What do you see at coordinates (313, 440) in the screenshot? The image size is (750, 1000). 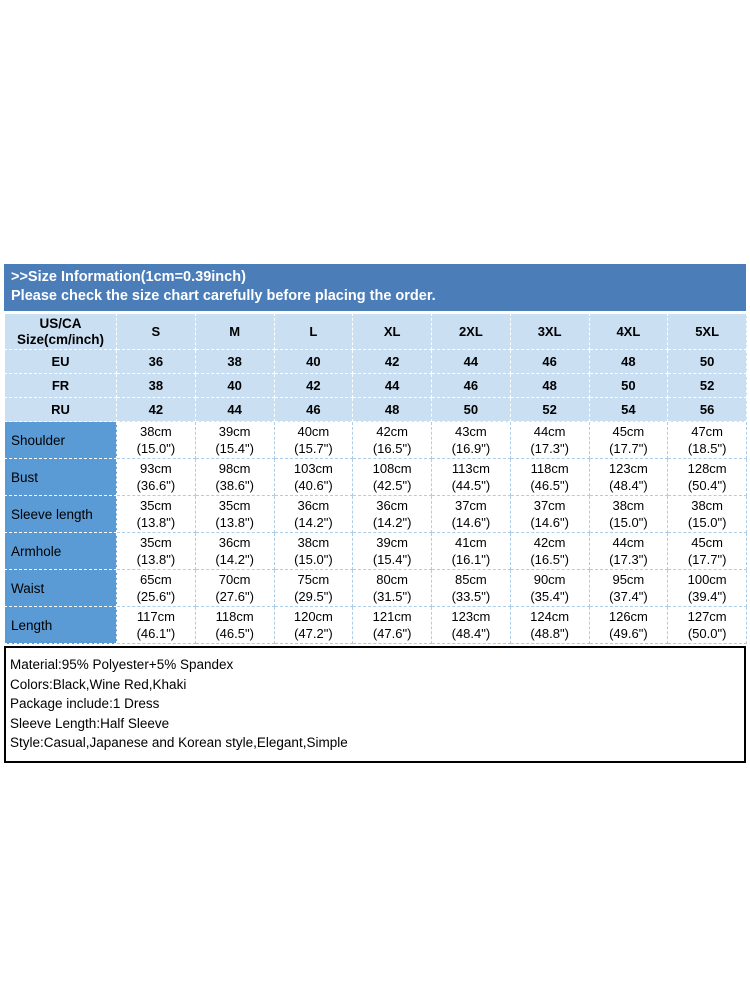 I see `measure-cell: 40cm (15.7")` at bounding box center [313, 440].